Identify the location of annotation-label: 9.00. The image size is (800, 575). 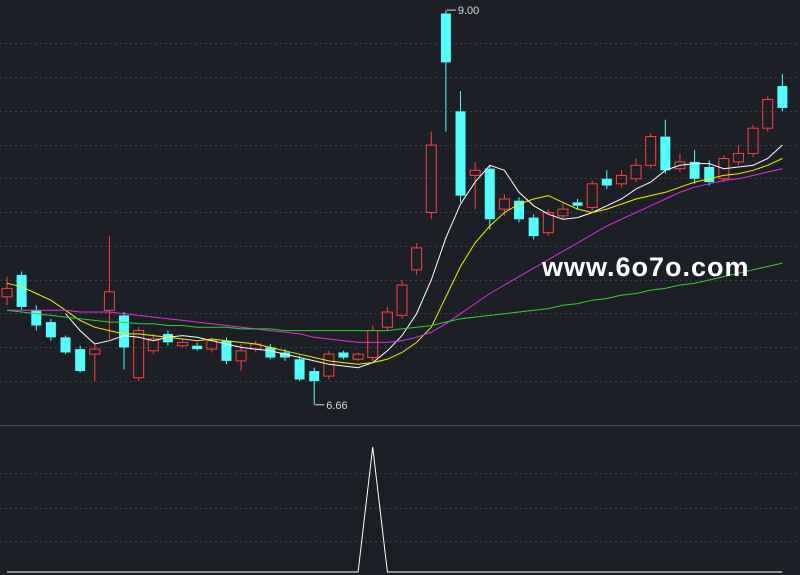
(468, 11).